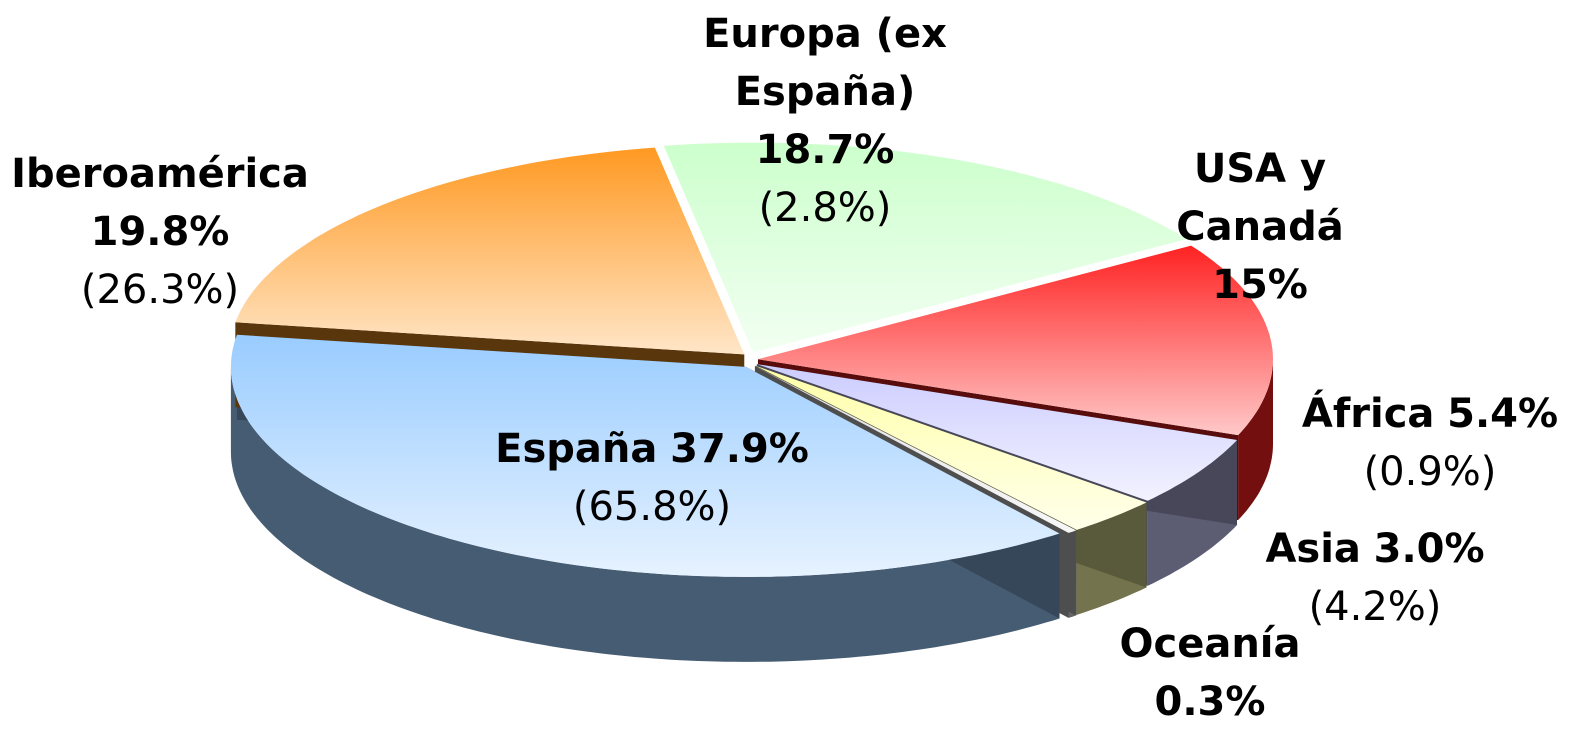  I want to click on secondary-label: (65.8%), so click(652, 507).